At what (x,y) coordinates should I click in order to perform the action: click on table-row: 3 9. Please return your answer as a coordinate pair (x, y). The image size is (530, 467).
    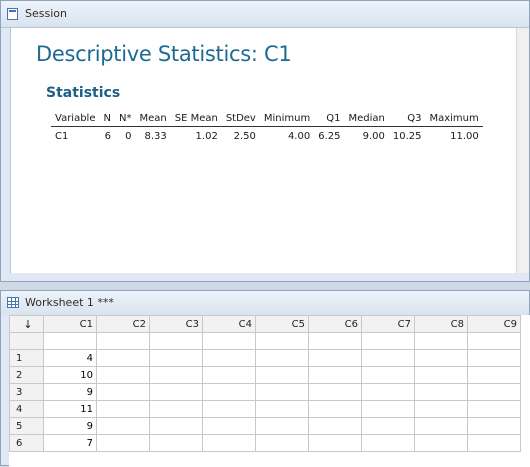
    Looking at the image, I should click on (265, 392).